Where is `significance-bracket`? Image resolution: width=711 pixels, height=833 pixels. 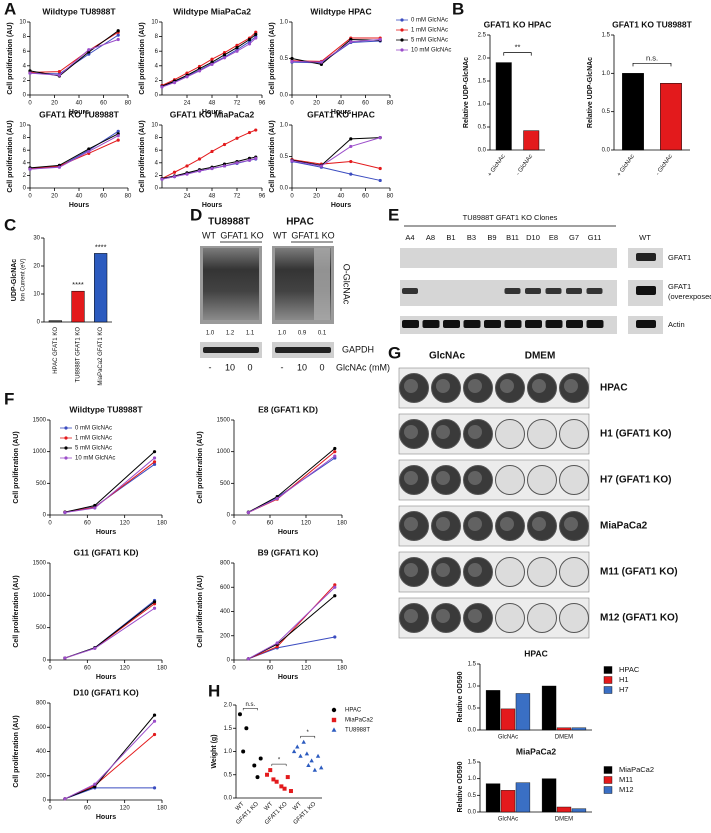
significance-bracket is located at coordinates (308, 737).